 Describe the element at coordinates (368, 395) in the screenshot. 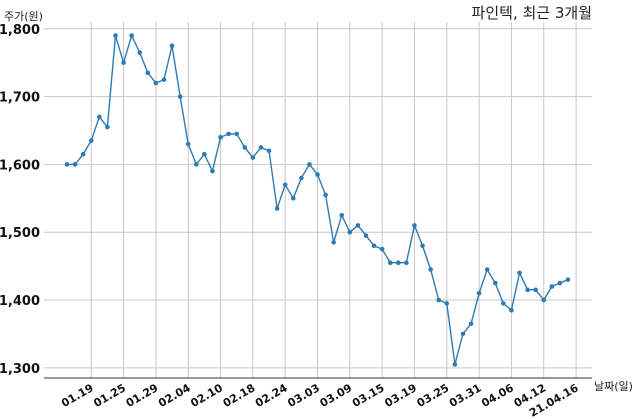

I see `x-tick-label: 03.15` at that location.